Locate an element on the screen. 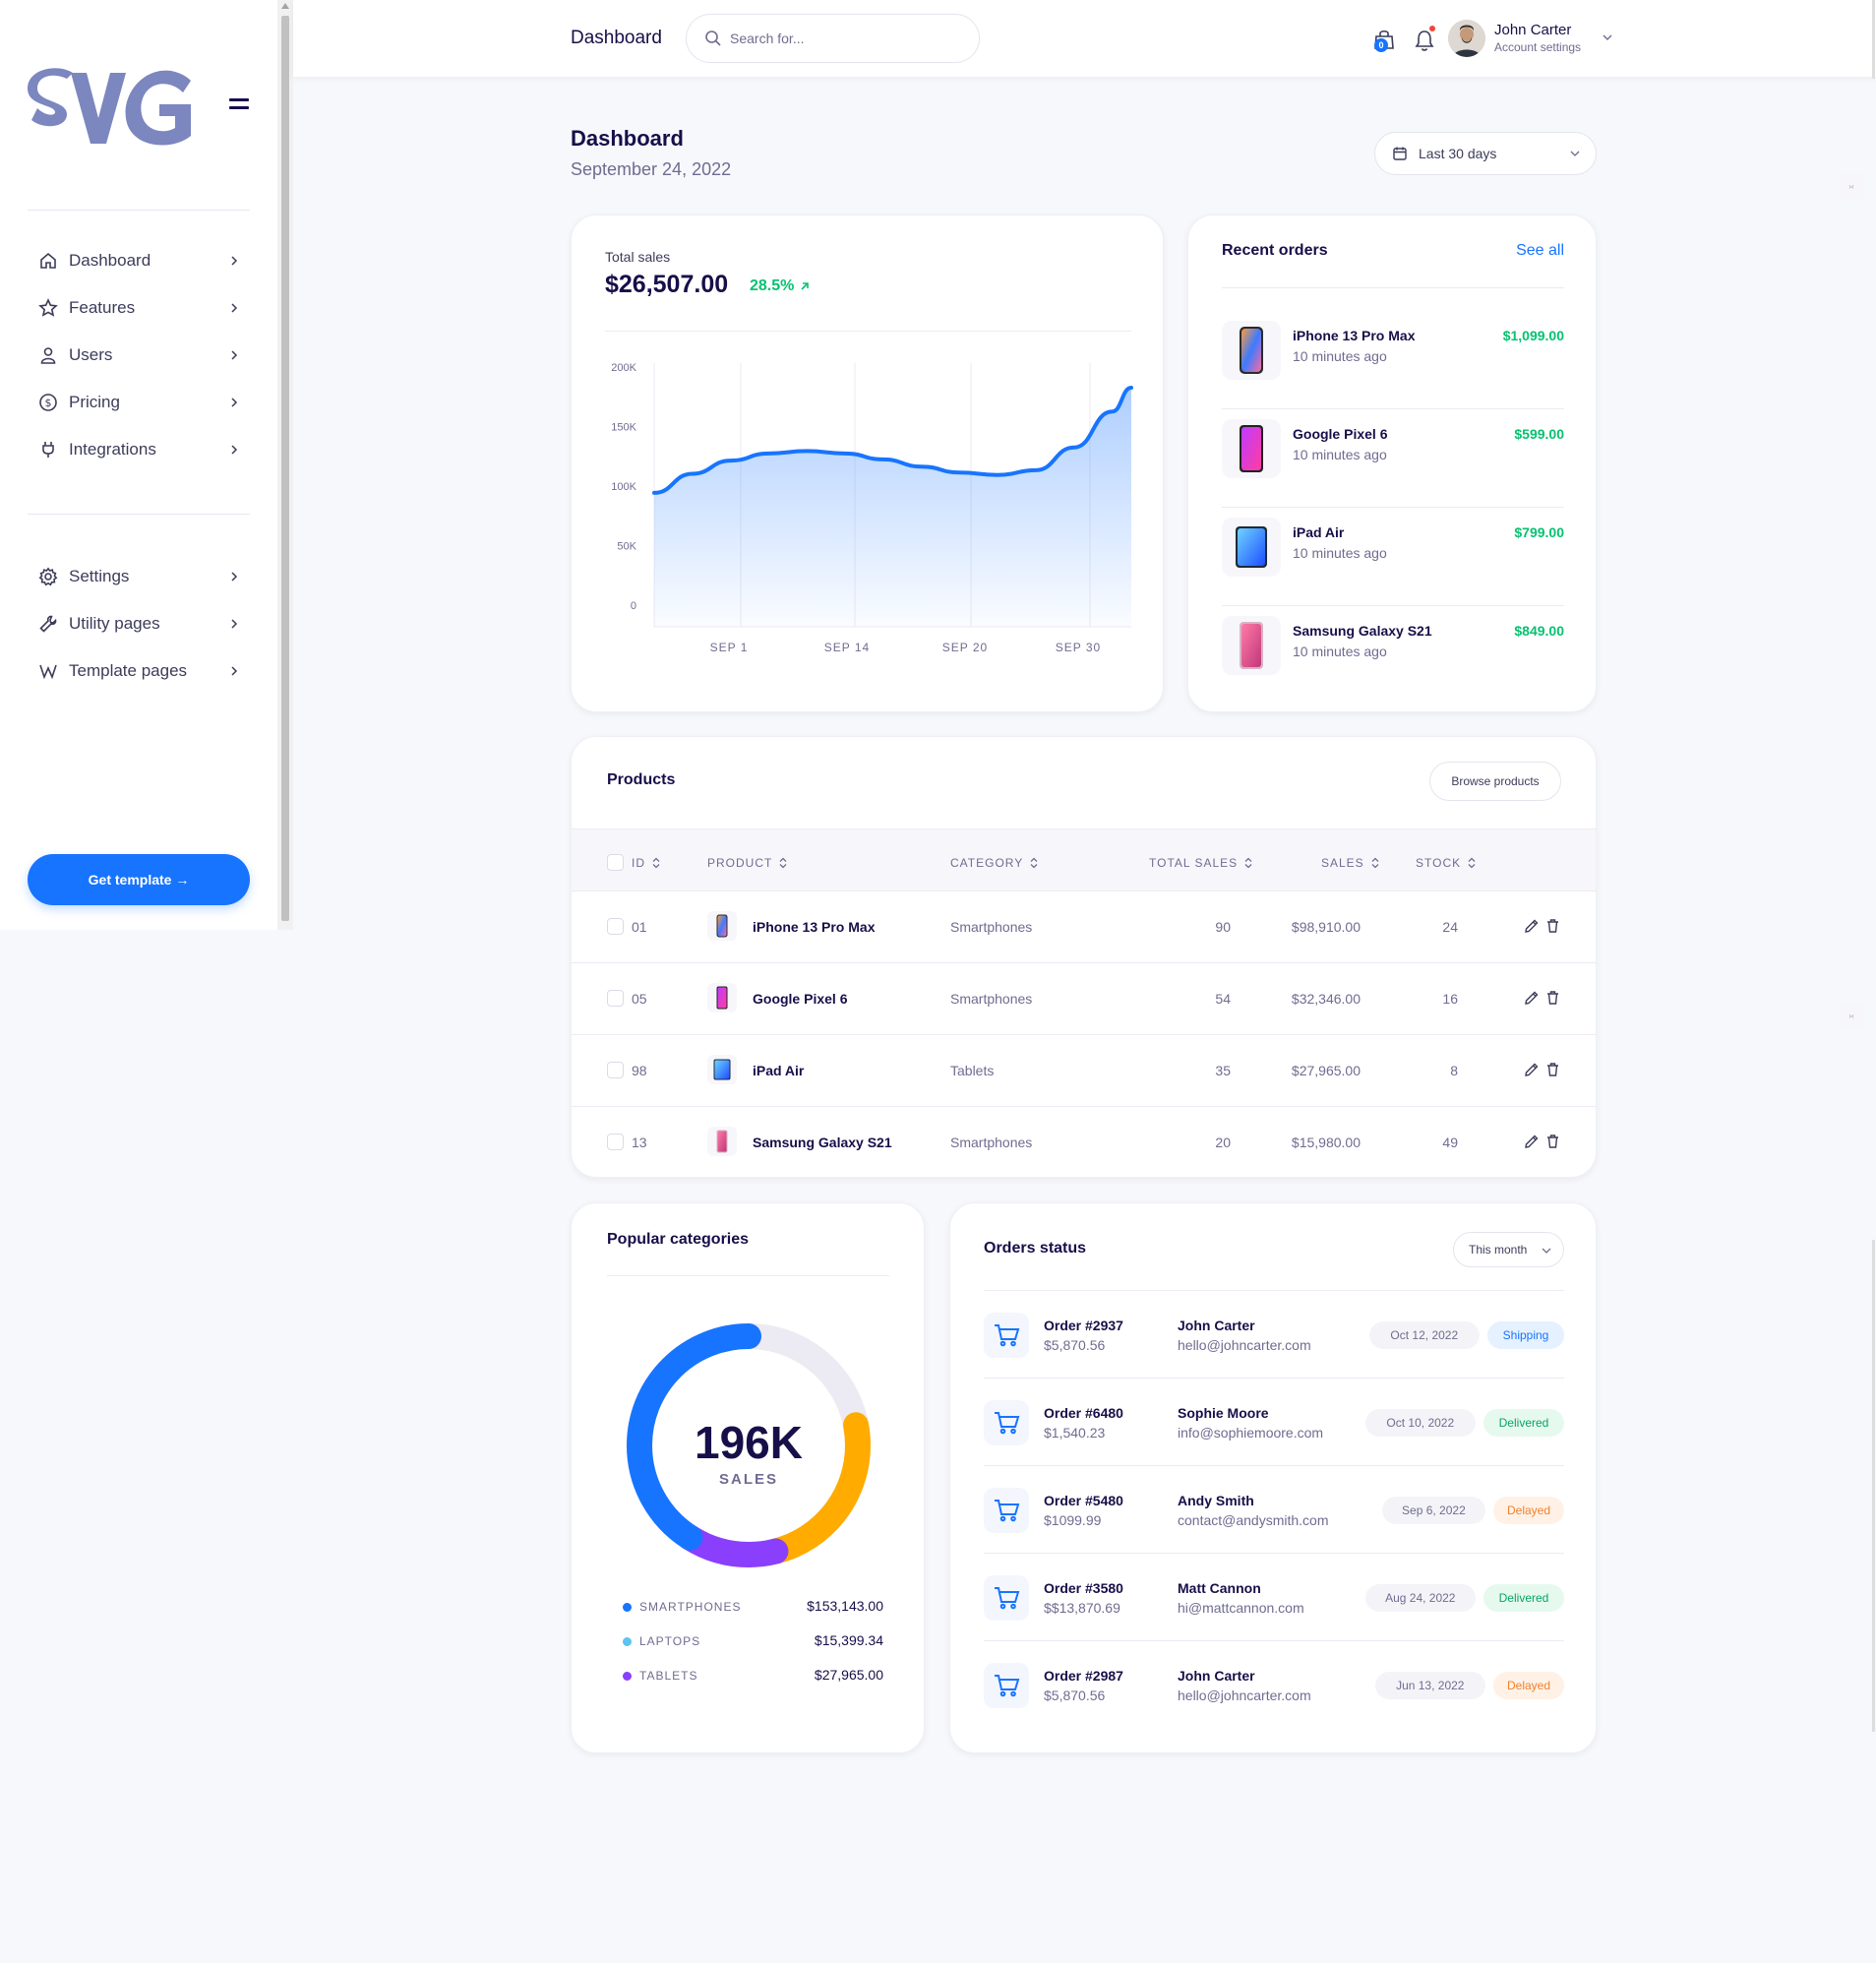  cell-product: Samsung Galaxy S21 is located at coordinates (822, 1143).